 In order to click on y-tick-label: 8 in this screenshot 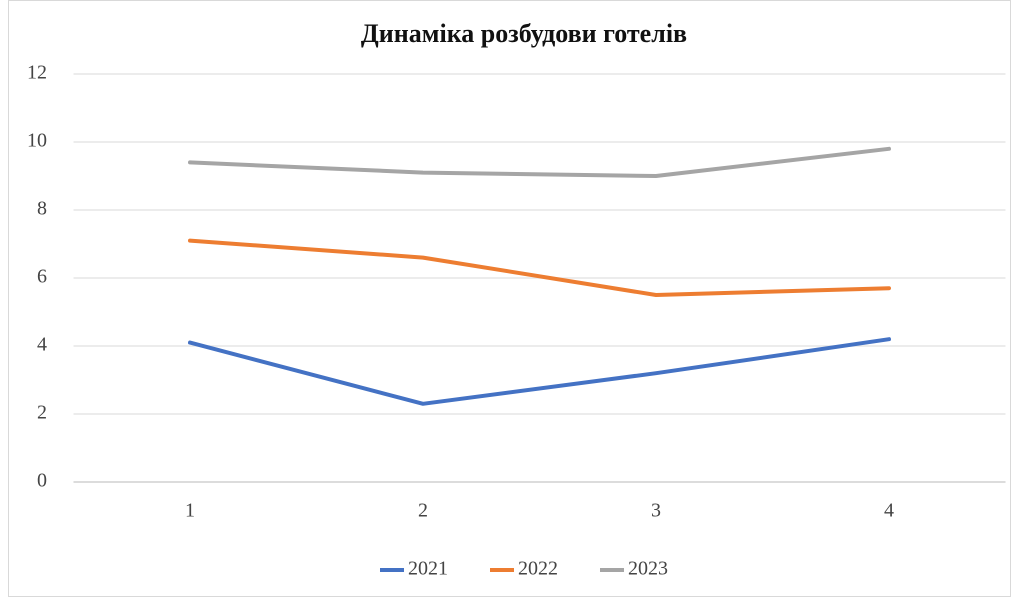, I will do `click(42, 209)`.